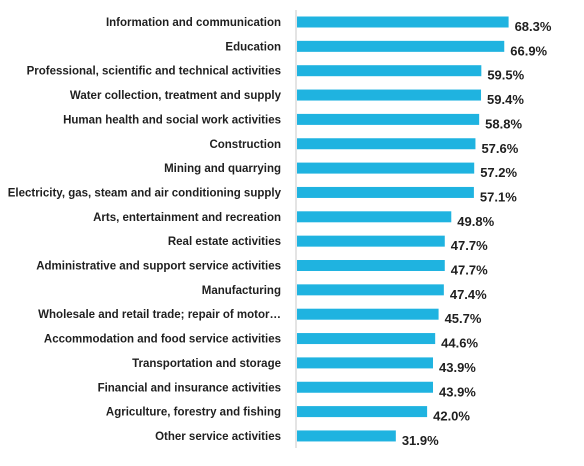 The image size is (584, 466). What do you see at coordinates (172, 120) in the screenshot?
I see `category-label: Human health and social work activities` at bounding box center [172, 120].